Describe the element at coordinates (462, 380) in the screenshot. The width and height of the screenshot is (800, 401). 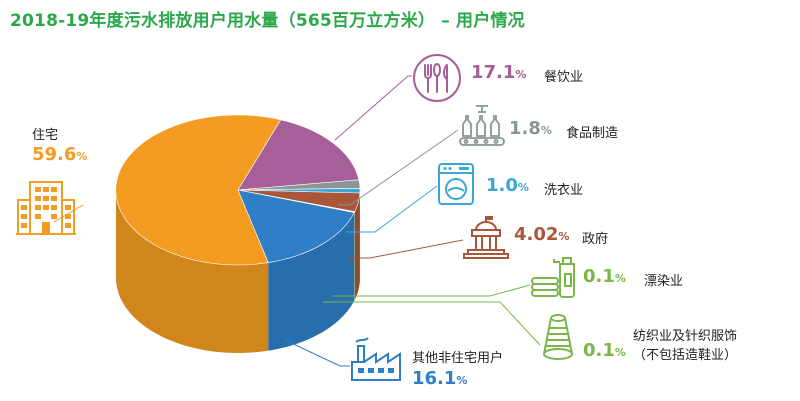
I see `other-pct-unit: %` at that location.